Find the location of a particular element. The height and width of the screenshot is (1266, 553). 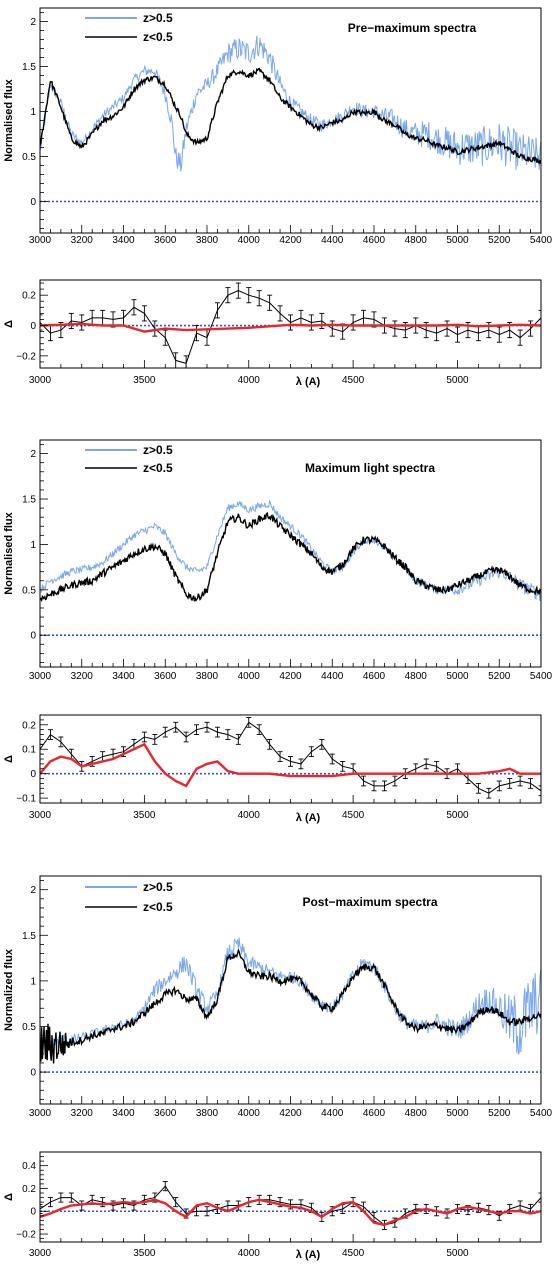

y-tick-label: 0.5 is located at coordinates (29, 590).